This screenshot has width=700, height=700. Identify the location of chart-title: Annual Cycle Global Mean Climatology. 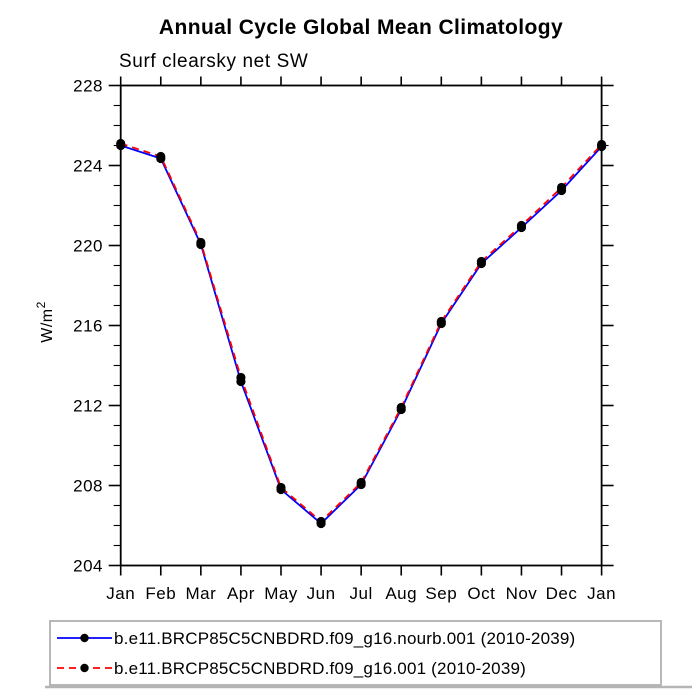
(361, 27).